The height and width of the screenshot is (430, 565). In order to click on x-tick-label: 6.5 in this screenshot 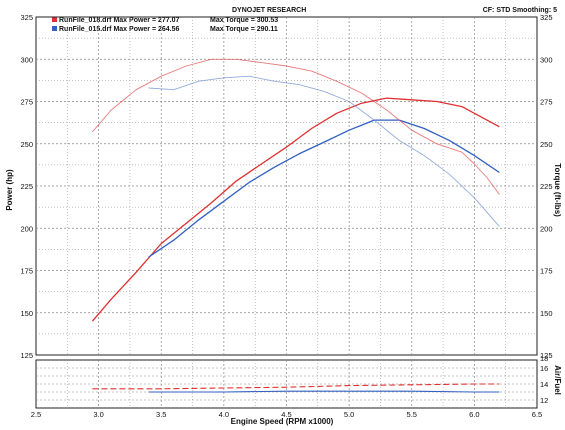, I will do `click(537, 414)`.